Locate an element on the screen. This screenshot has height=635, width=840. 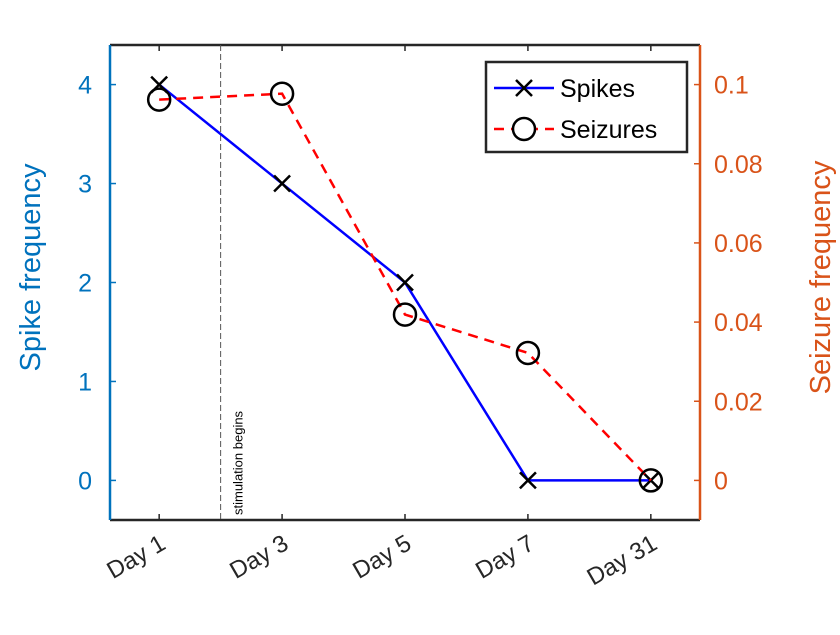
legend-marker-circle-icon is located at coordinates (524, 129).